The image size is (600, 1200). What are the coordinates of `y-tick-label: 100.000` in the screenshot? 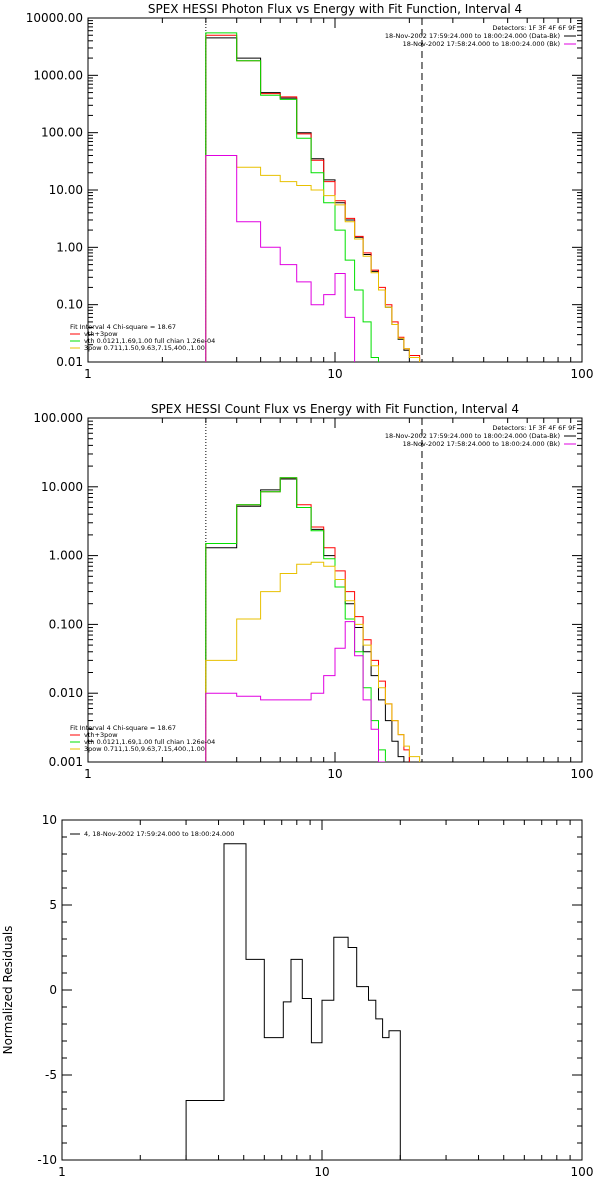 It's located at (58, 418).